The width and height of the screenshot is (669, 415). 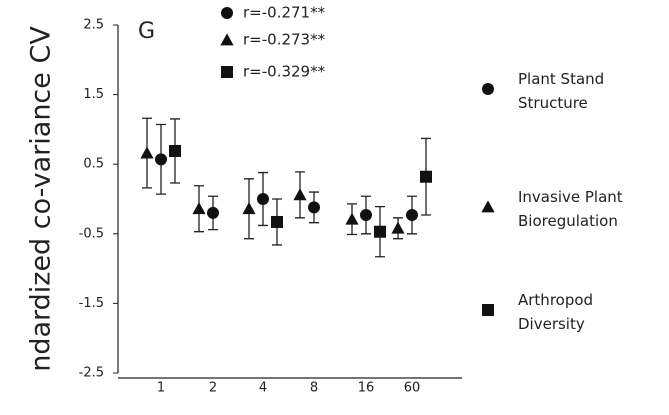 I want to click on legend-entry: Arthropod Diversity, so click(x=556, y=312).